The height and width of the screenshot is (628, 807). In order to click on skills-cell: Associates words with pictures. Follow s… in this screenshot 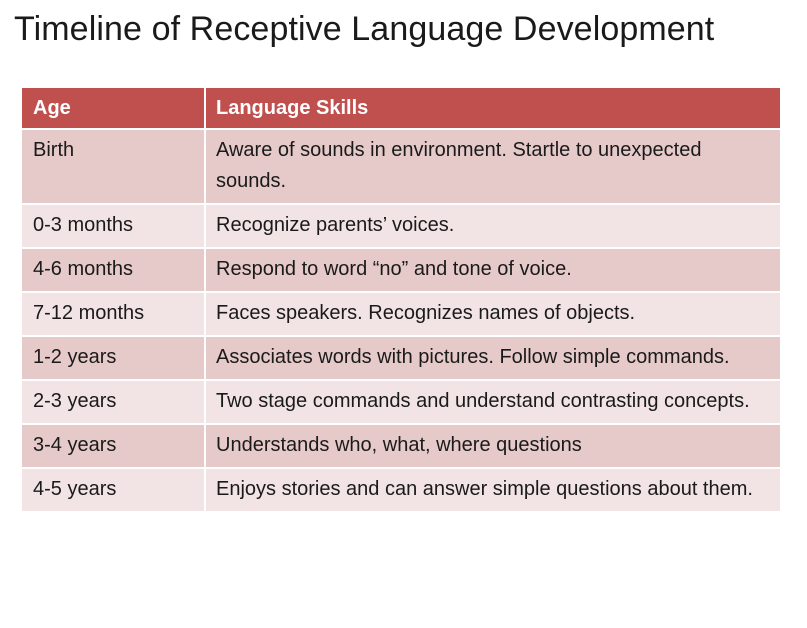, I will do `click(492, 357)`.